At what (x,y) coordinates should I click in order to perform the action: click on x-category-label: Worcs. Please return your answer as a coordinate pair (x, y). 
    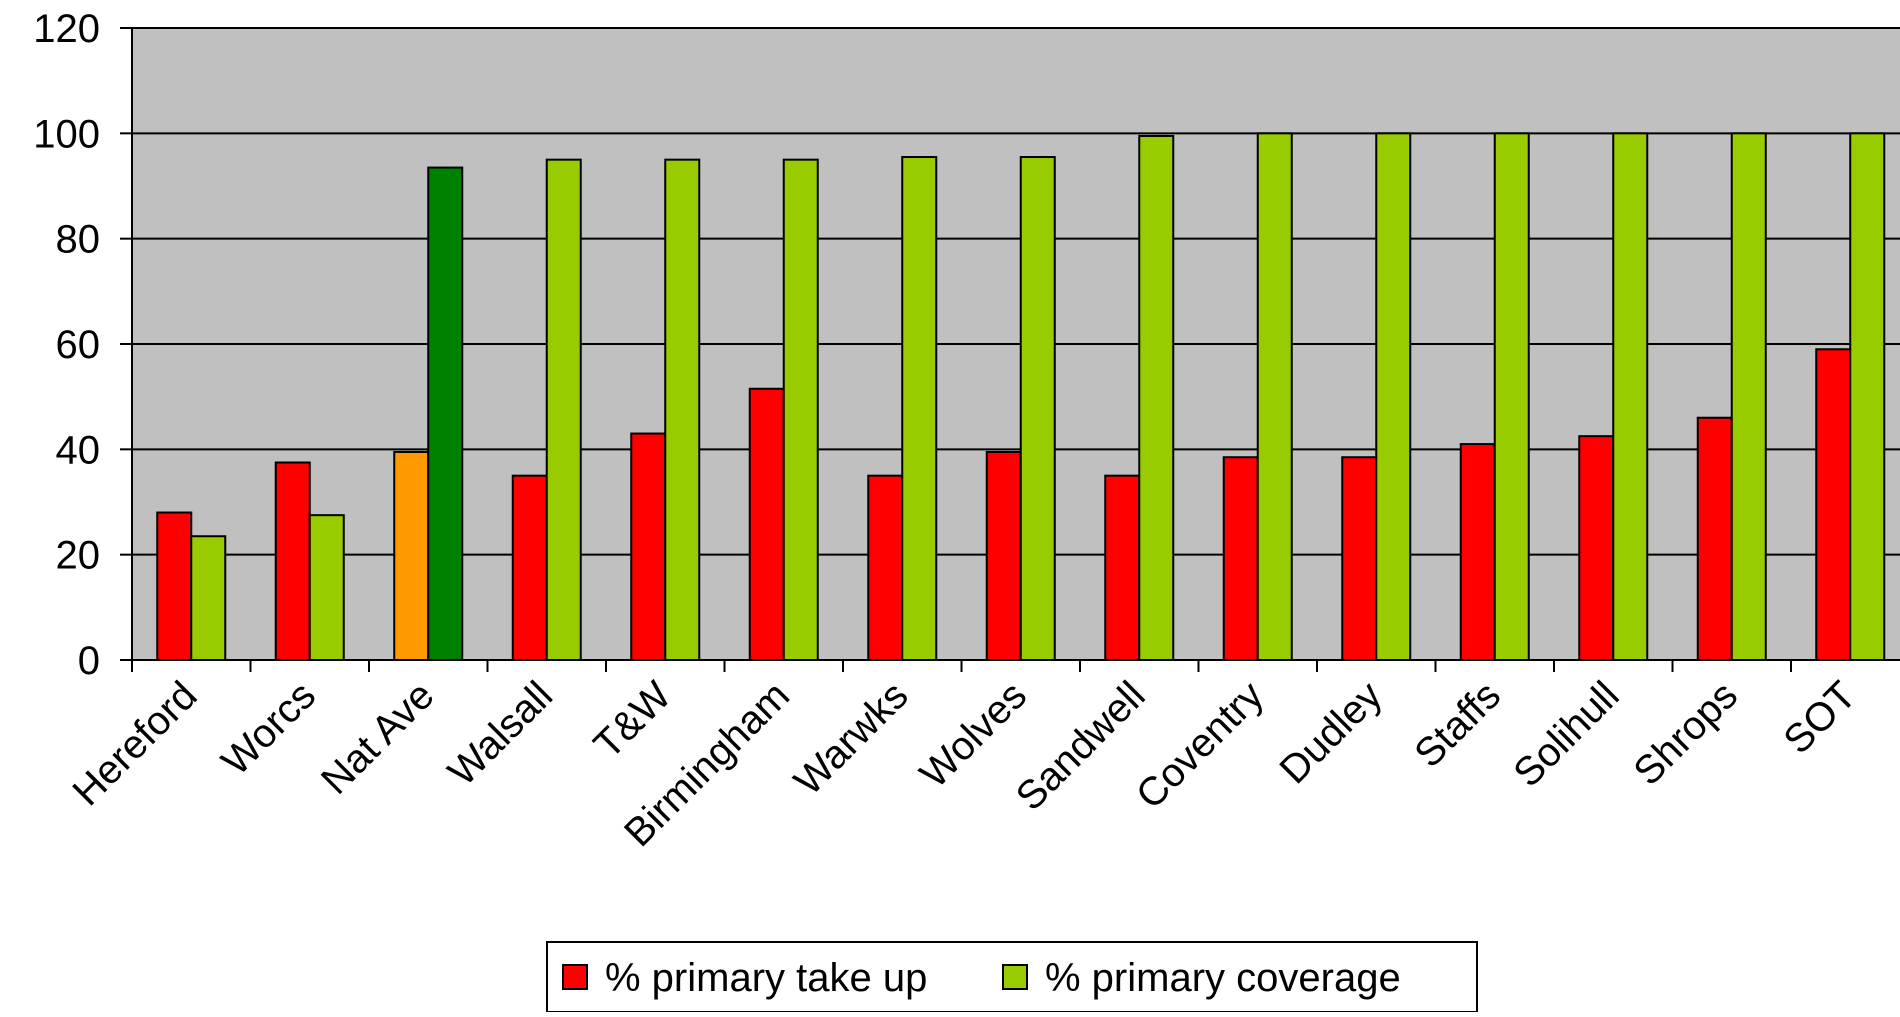
    Looking at the image, I should click on (268, 728).